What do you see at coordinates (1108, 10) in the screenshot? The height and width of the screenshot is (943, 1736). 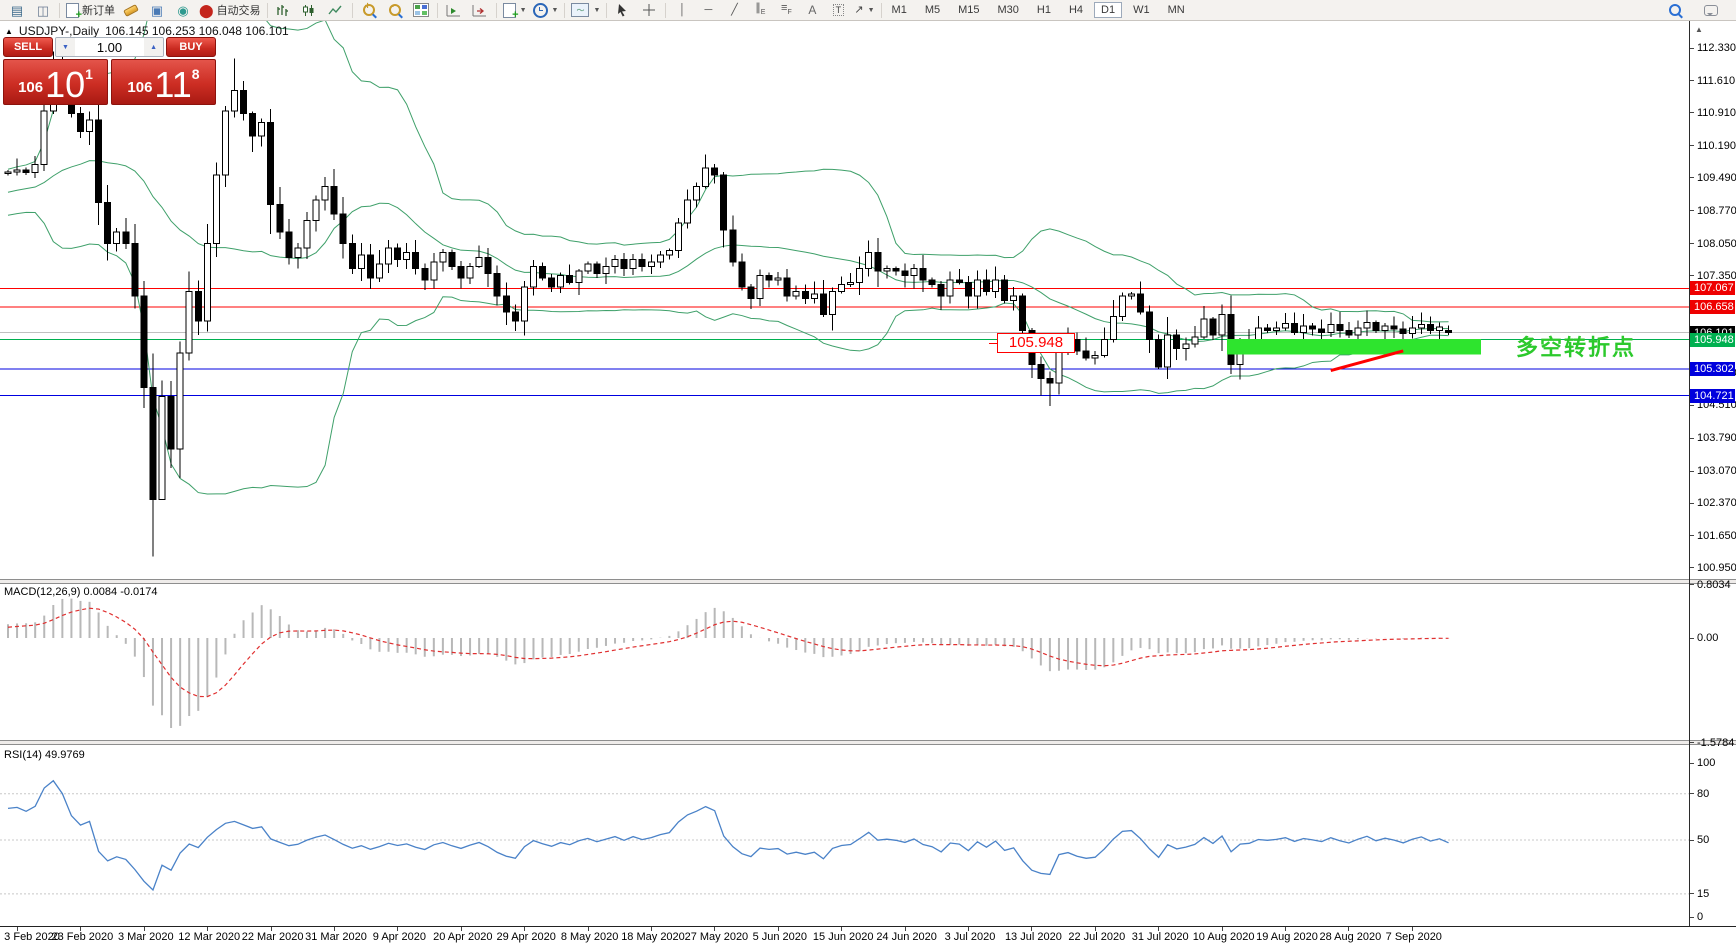 I see `timeframe-d1: D1` at bounding box center [1108, 10].